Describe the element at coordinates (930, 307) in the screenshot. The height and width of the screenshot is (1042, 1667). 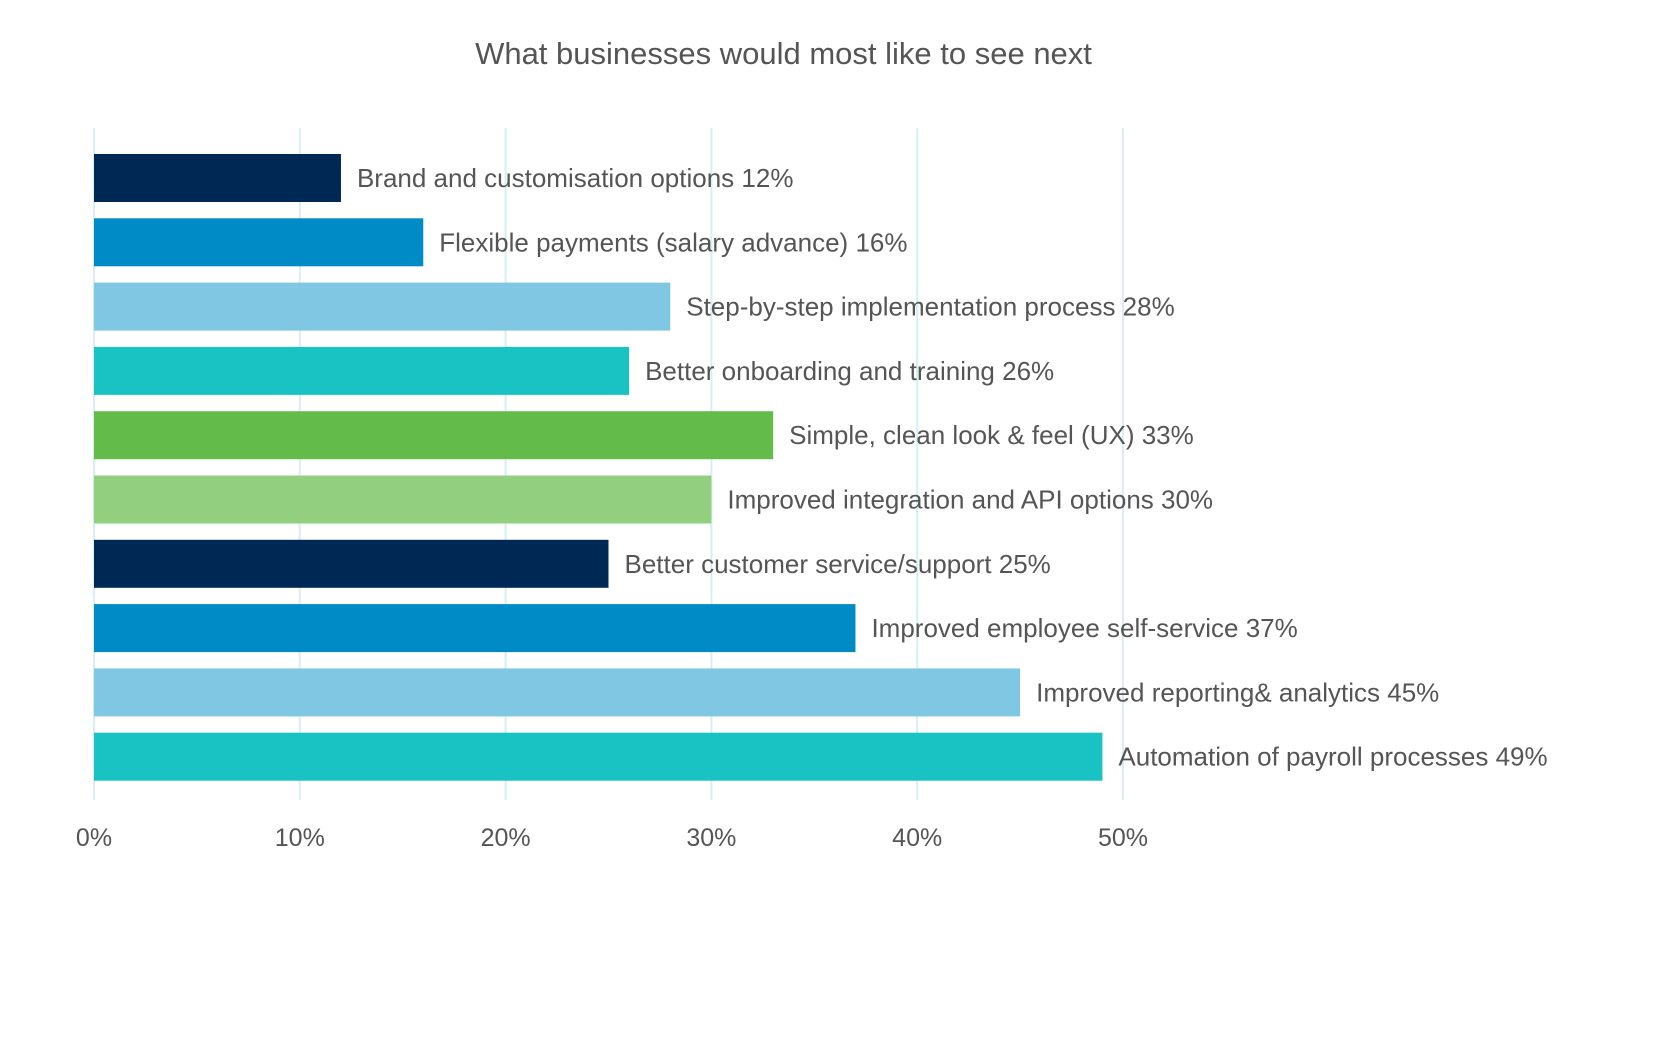
I see `bar-data-label: Step-by-step implementation process 28%` at that location.